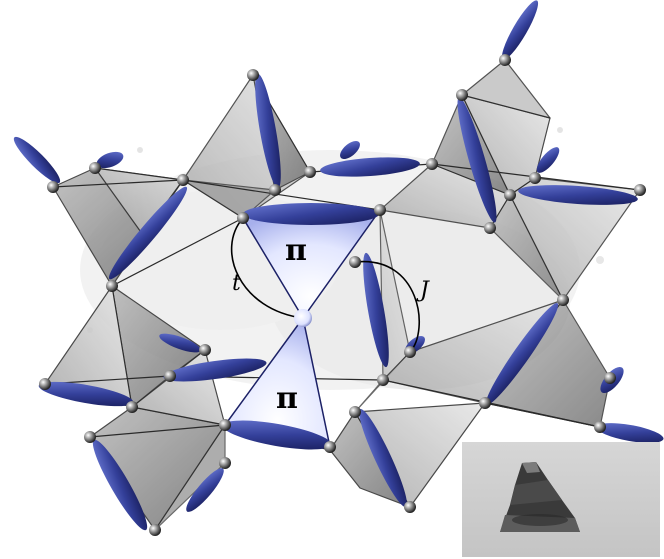 Image resolution: width=664 pixels, height=559 pixels. Describe the element at coordinates (423, 290) in the screenshot. I see `exchange-label: J` at that location.